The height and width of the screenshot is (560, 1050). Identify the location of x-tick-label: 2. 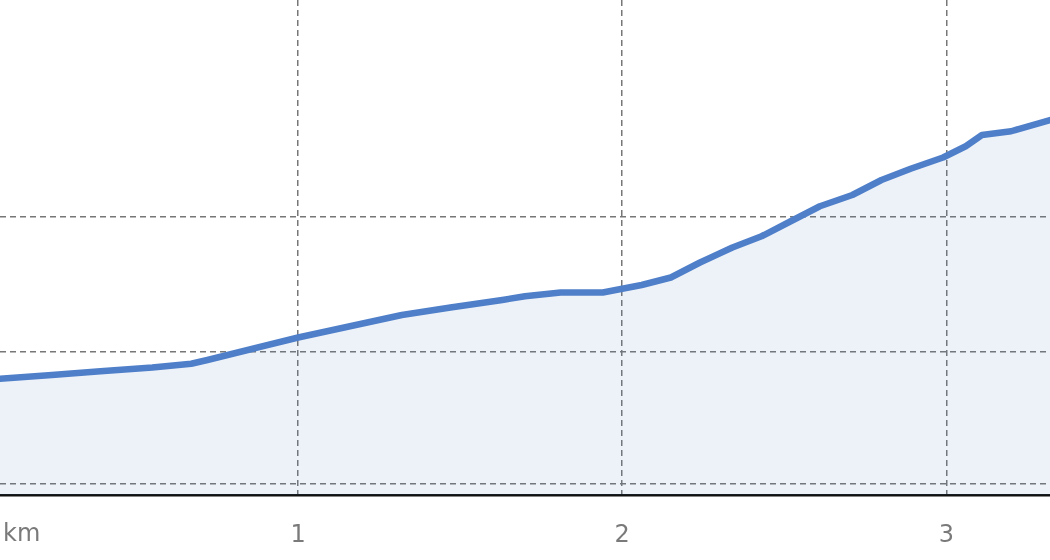
(622, 533).